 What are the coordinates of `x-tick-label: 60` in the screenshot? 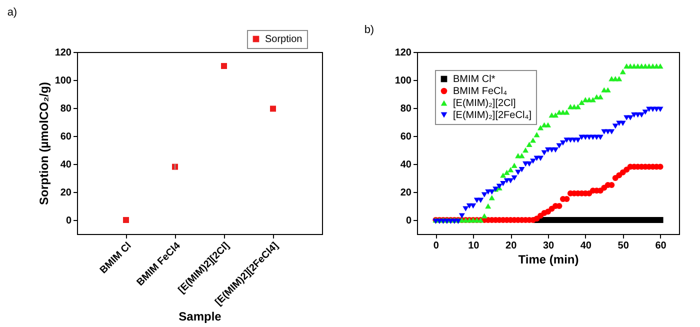 It's located at (661, 246).